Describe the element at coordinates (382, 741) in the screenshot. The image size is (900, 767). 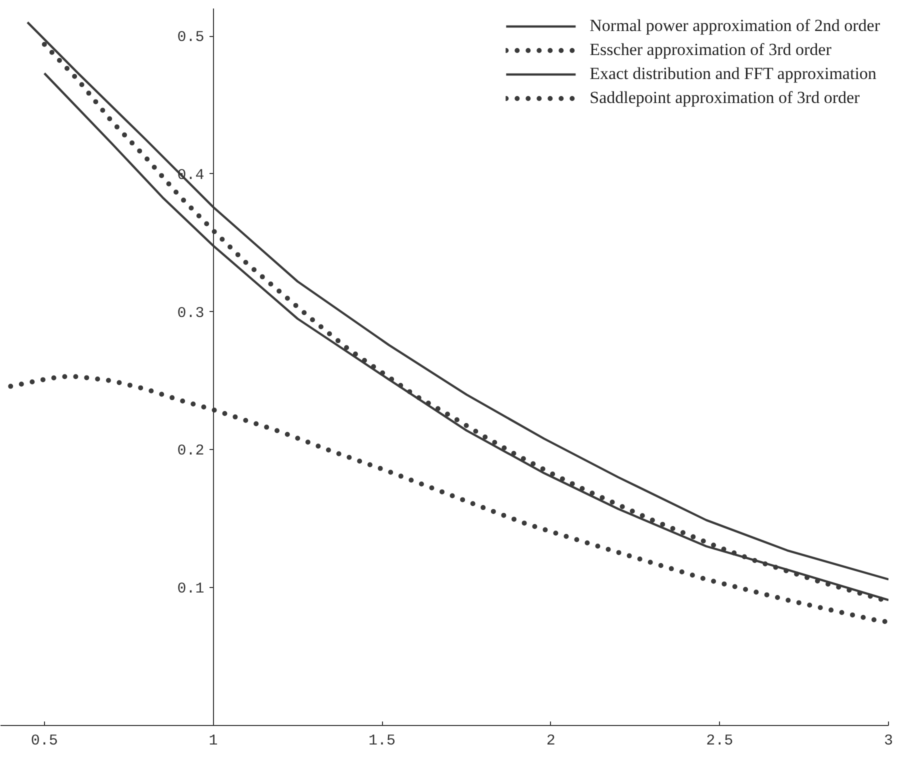
I see `x-tick-label: 1.5` at that location.